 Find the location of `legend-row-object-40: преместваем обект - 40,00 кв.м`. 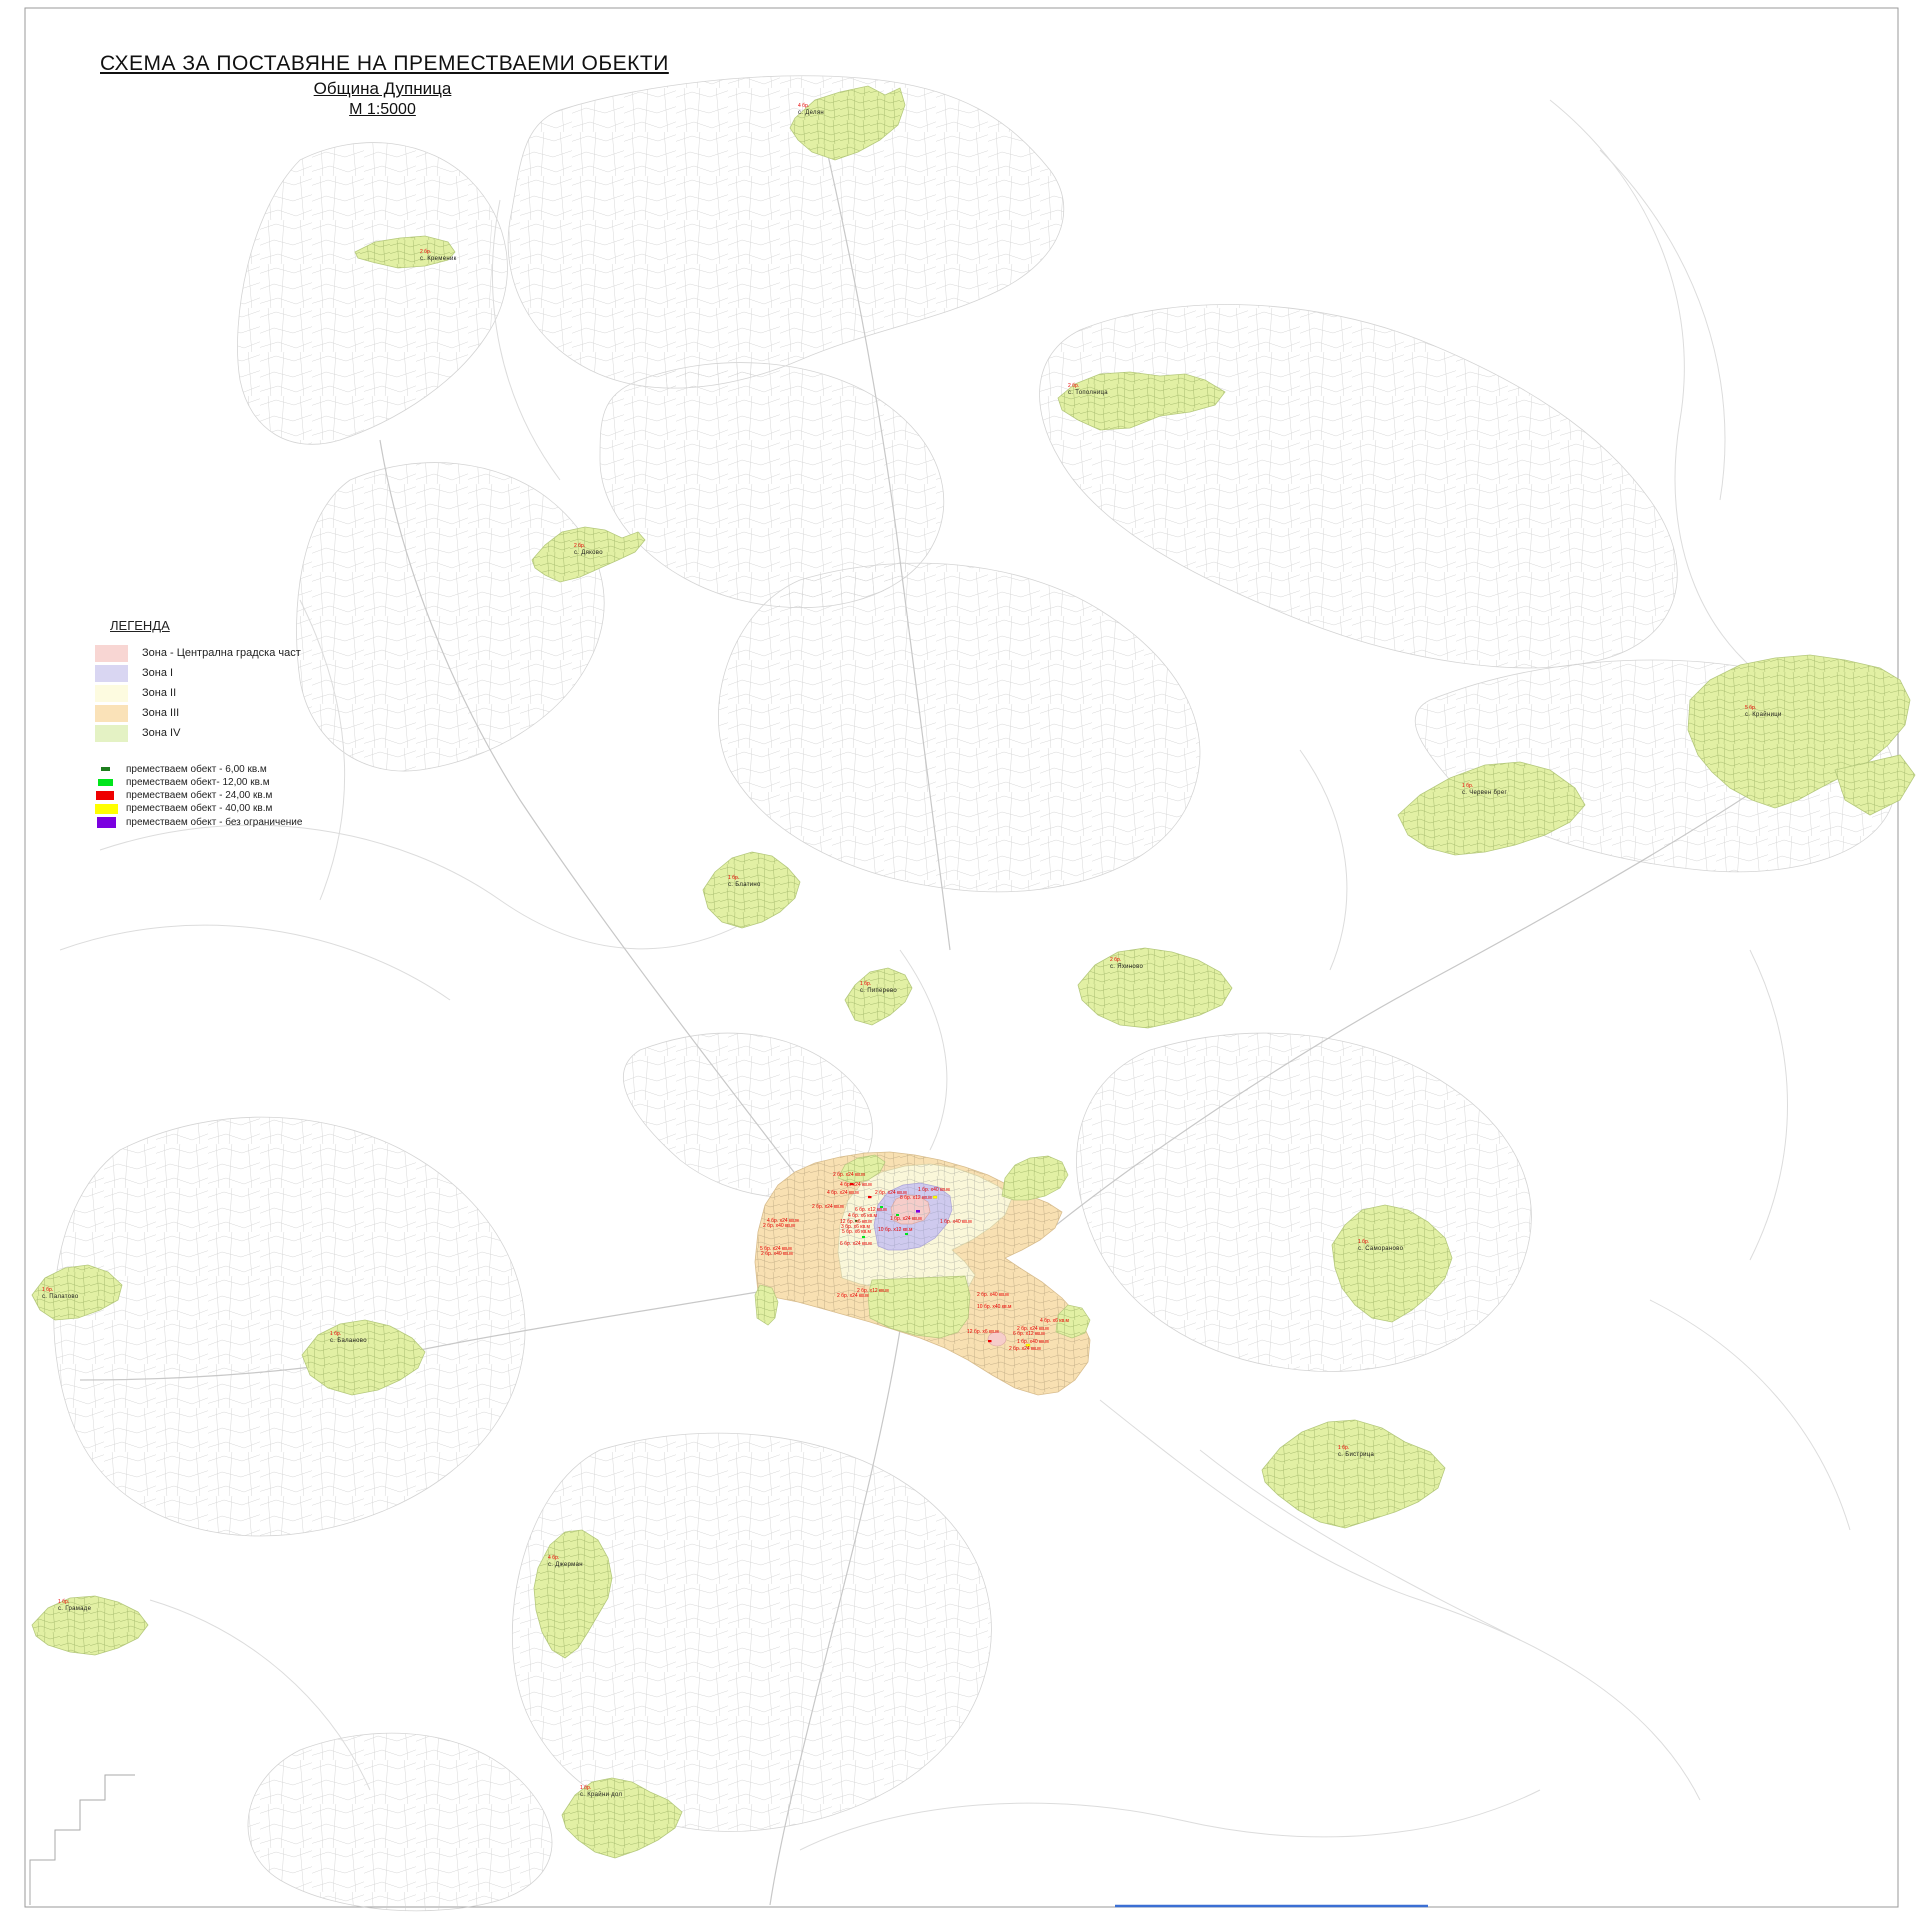

legend-row-object-40: преместваем обект - 40,00 кв.м is located at coordinates (245, 808).